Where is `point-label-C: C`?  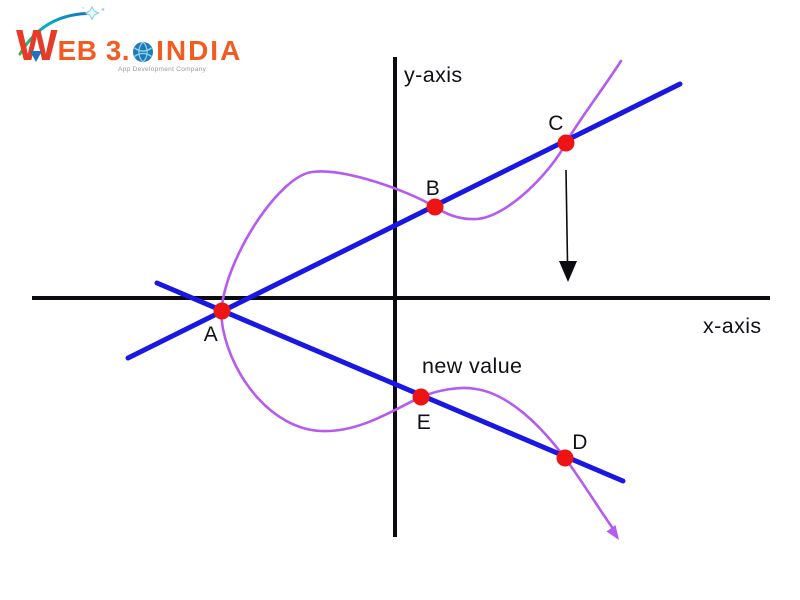
point-label-C: C is located at coordinates (556, 123).